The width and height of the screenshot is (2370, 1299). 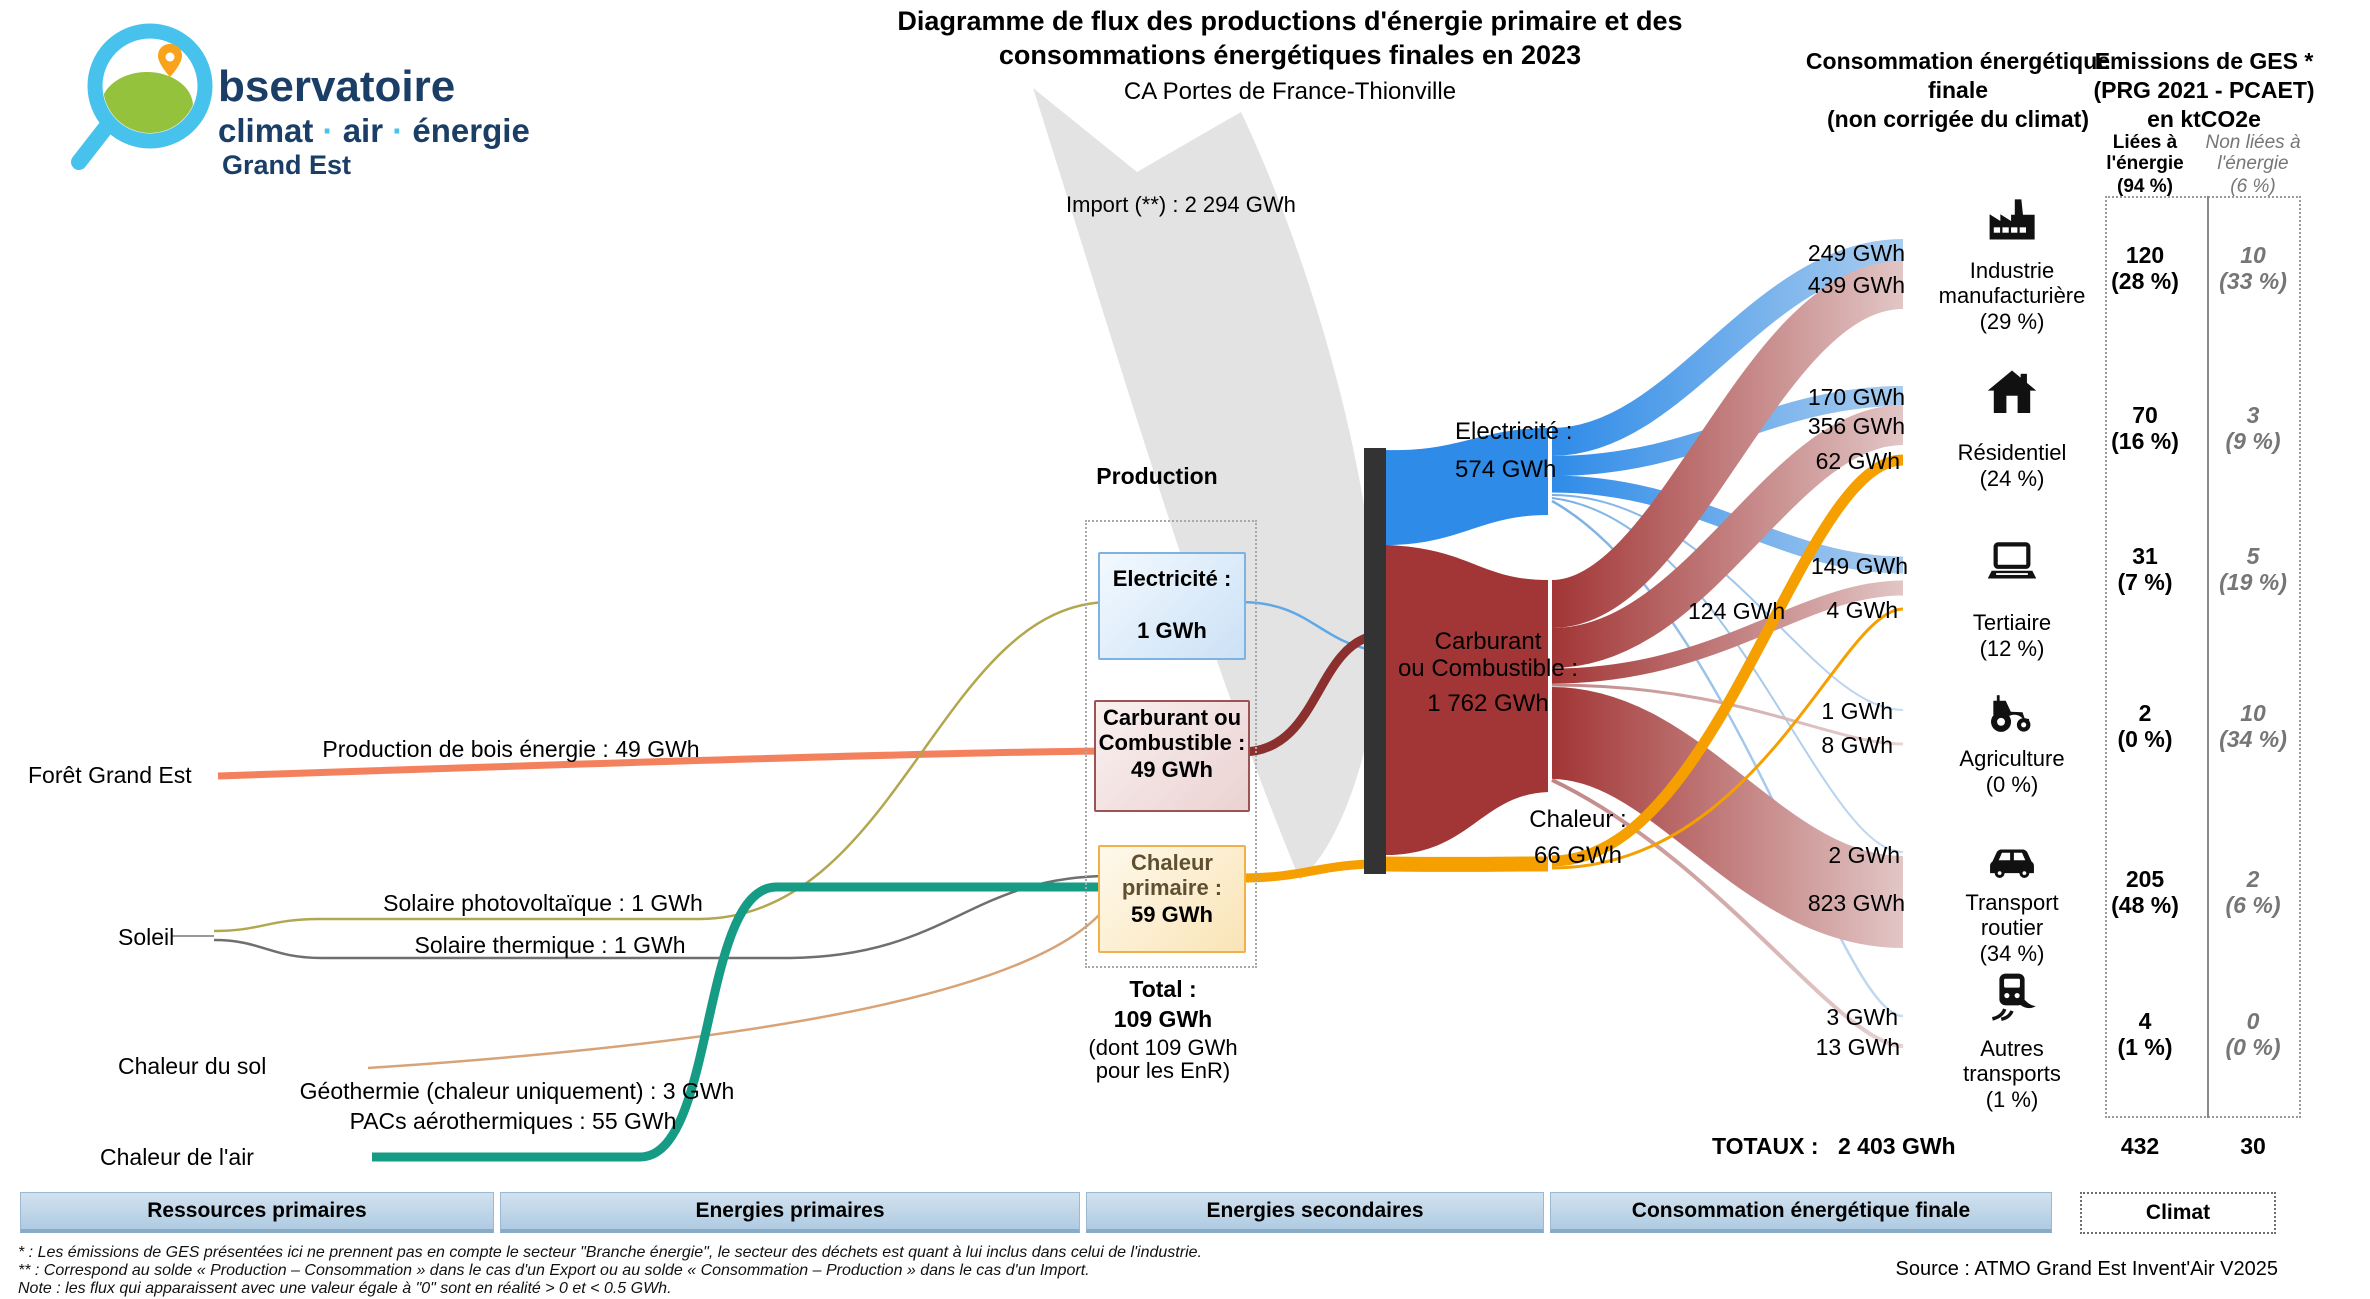 I want to click on ges-col1-pct: (94 %), so click(x=2145, y=186).